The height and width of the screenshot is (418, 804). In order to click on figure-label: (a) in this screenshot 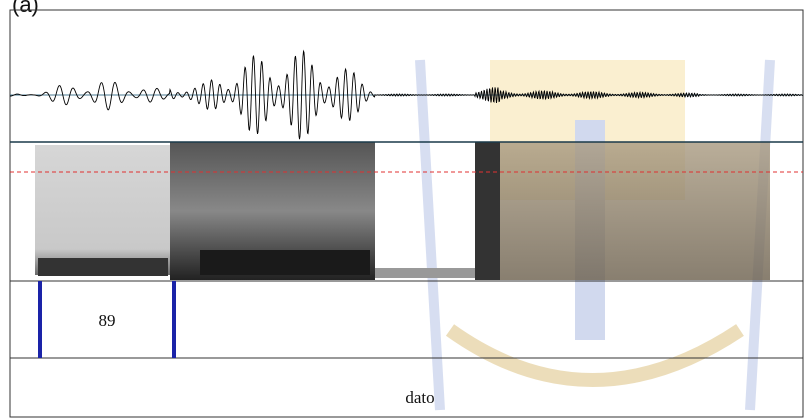, I will do `click(25, 8)`.